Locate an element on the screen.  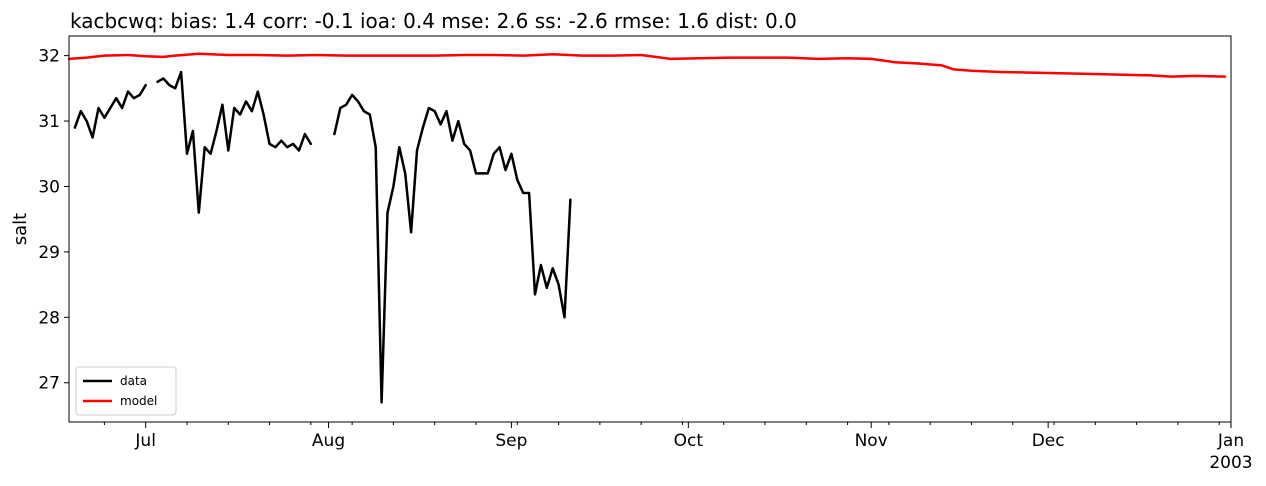
y-tick-label: 32 is located at coordinates (49, 57).